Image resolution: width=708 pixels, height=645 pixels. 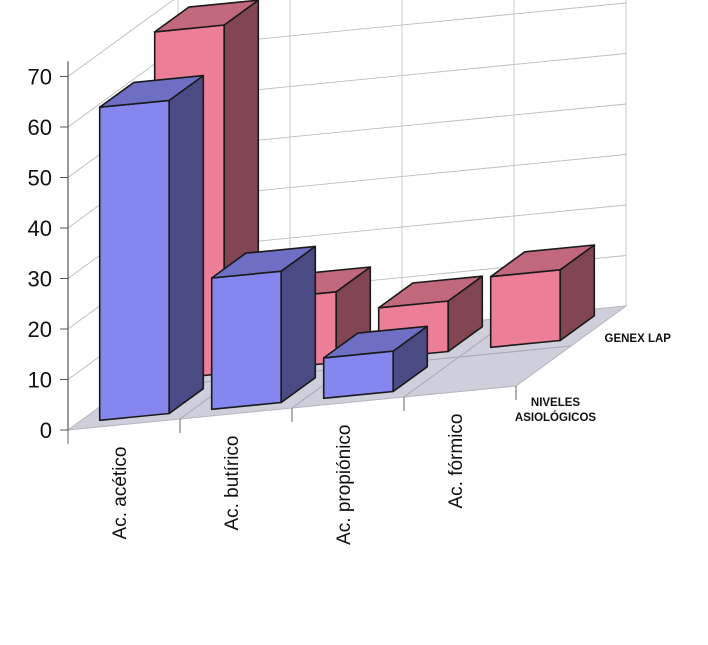 I want to click on category-label: Ac. butírico, so click(x=232, y=483).